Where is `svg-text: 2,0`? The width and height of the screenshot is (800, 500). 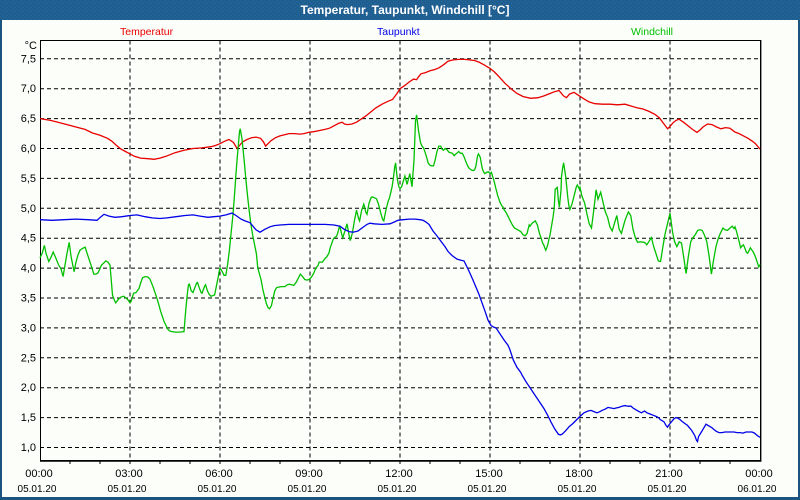
svg-text: 2,0 is located at coordinates (28, 388).